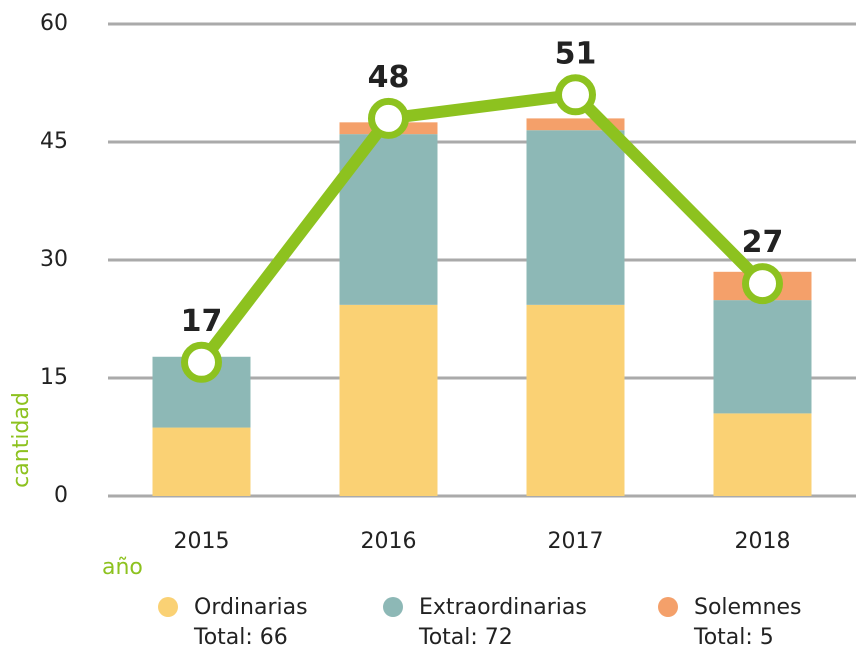 This screenshot has width=856, height=654. What do you see at coordinates (202, 541) in the screenshot?
I see `x-tick-label: 2015` at bounding box center [202, 541].